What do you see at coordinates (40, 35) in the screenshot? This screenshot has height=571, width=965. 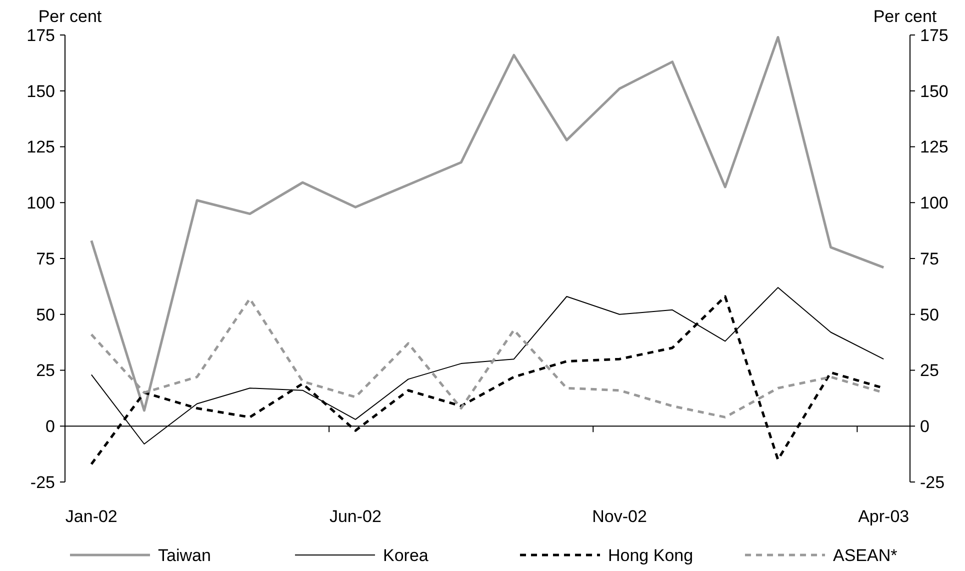 I see `y-tick-label: 175` at bounding box center [40, 35].